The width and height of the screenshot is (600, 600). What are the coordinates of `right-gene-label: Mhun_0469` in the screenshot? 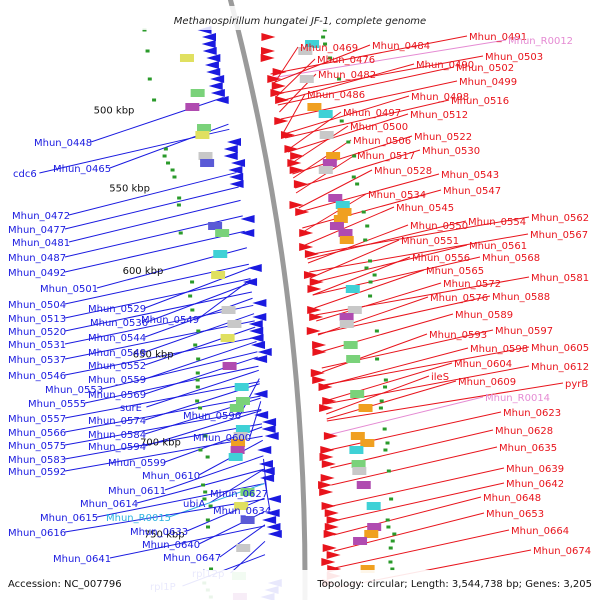 It's located at (329, 48).